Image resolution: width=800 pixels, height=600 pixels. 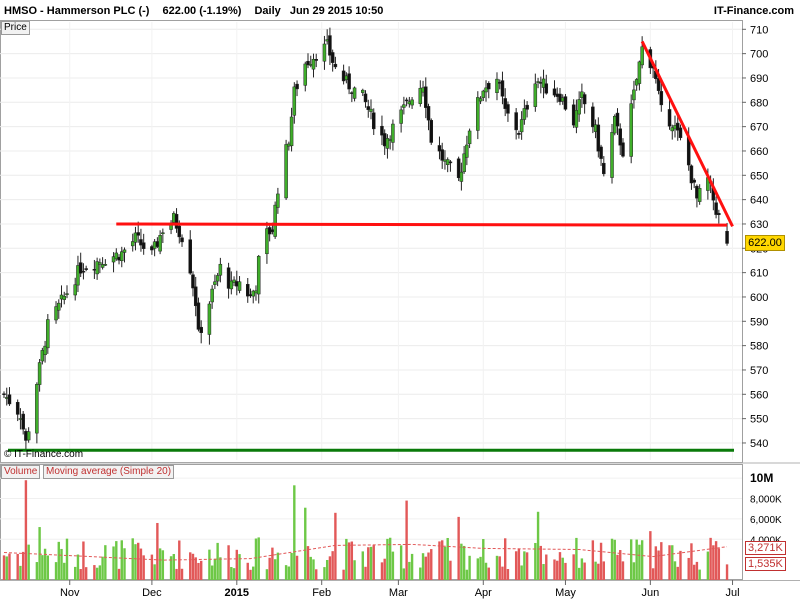 What do you see at coordinates (765, 243) in the screenshot?
I see `current-price-label: 622.00` at bounding box center [765, 243].